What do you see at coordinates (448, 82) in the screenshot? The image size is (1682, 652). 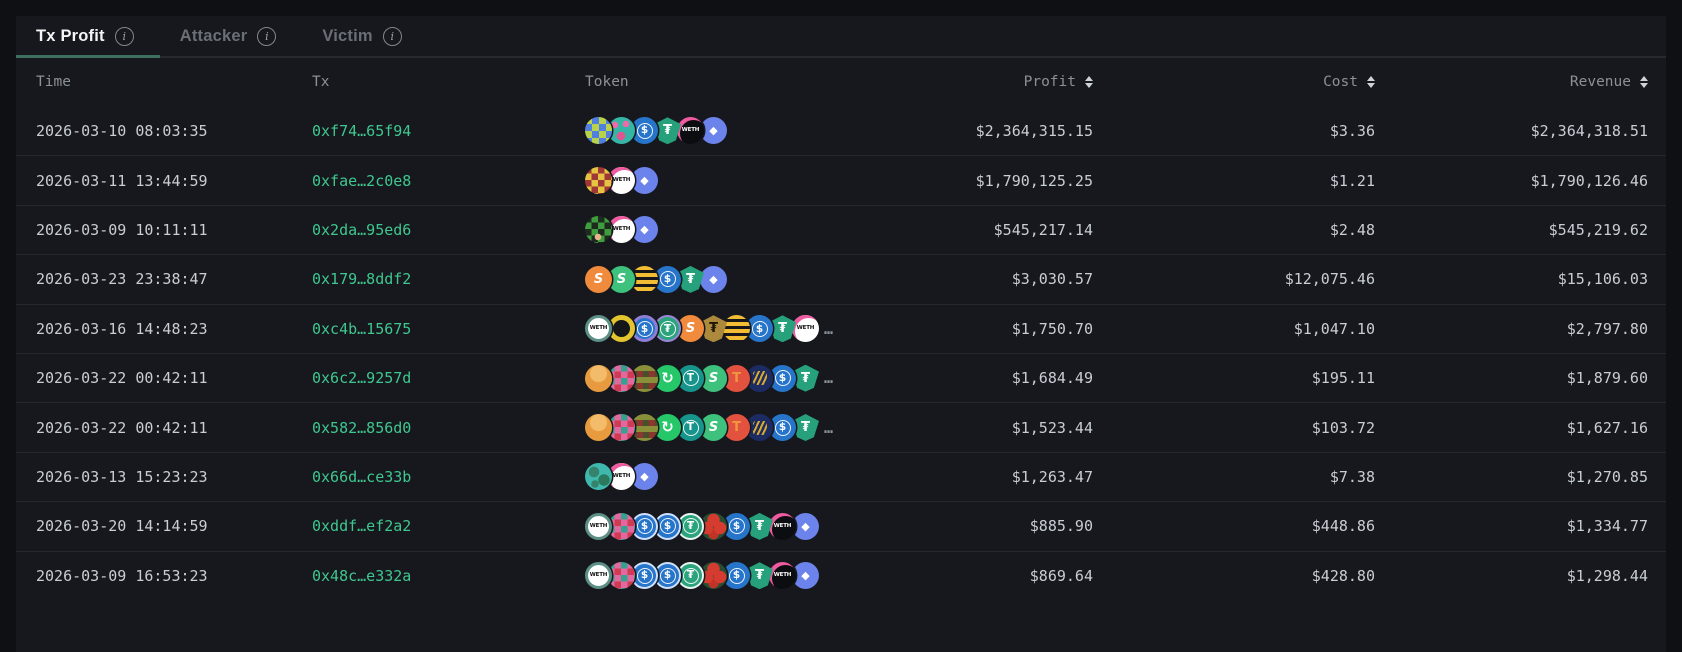 I see `column-header-tx: Tx` at bounding box center [448, 82].